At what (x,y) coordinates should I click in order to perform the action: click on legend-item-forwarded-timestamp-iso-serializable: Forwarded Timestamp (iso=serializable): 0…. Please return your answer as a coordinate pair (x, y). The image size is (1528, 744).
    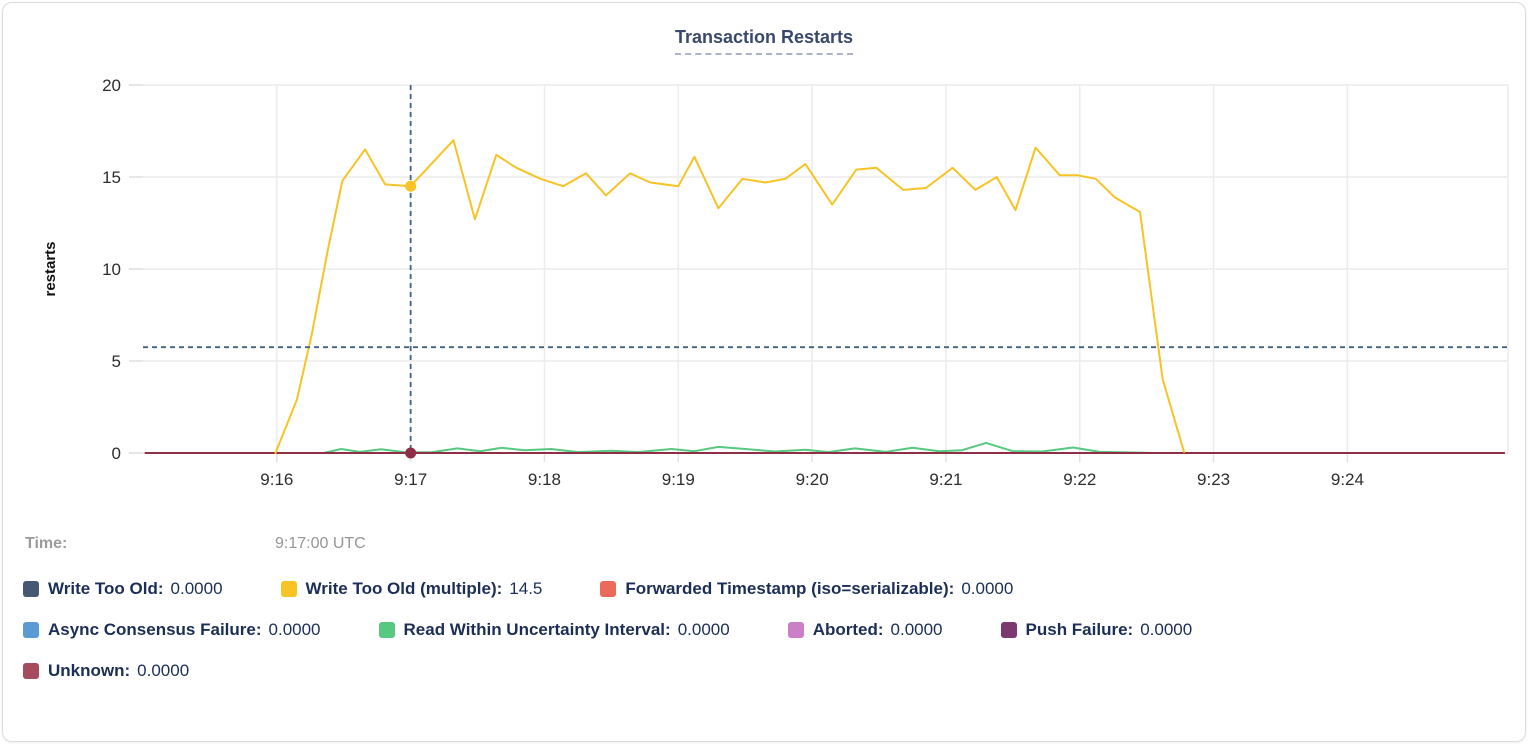
    Looking at the image, I should click on (806, 589).